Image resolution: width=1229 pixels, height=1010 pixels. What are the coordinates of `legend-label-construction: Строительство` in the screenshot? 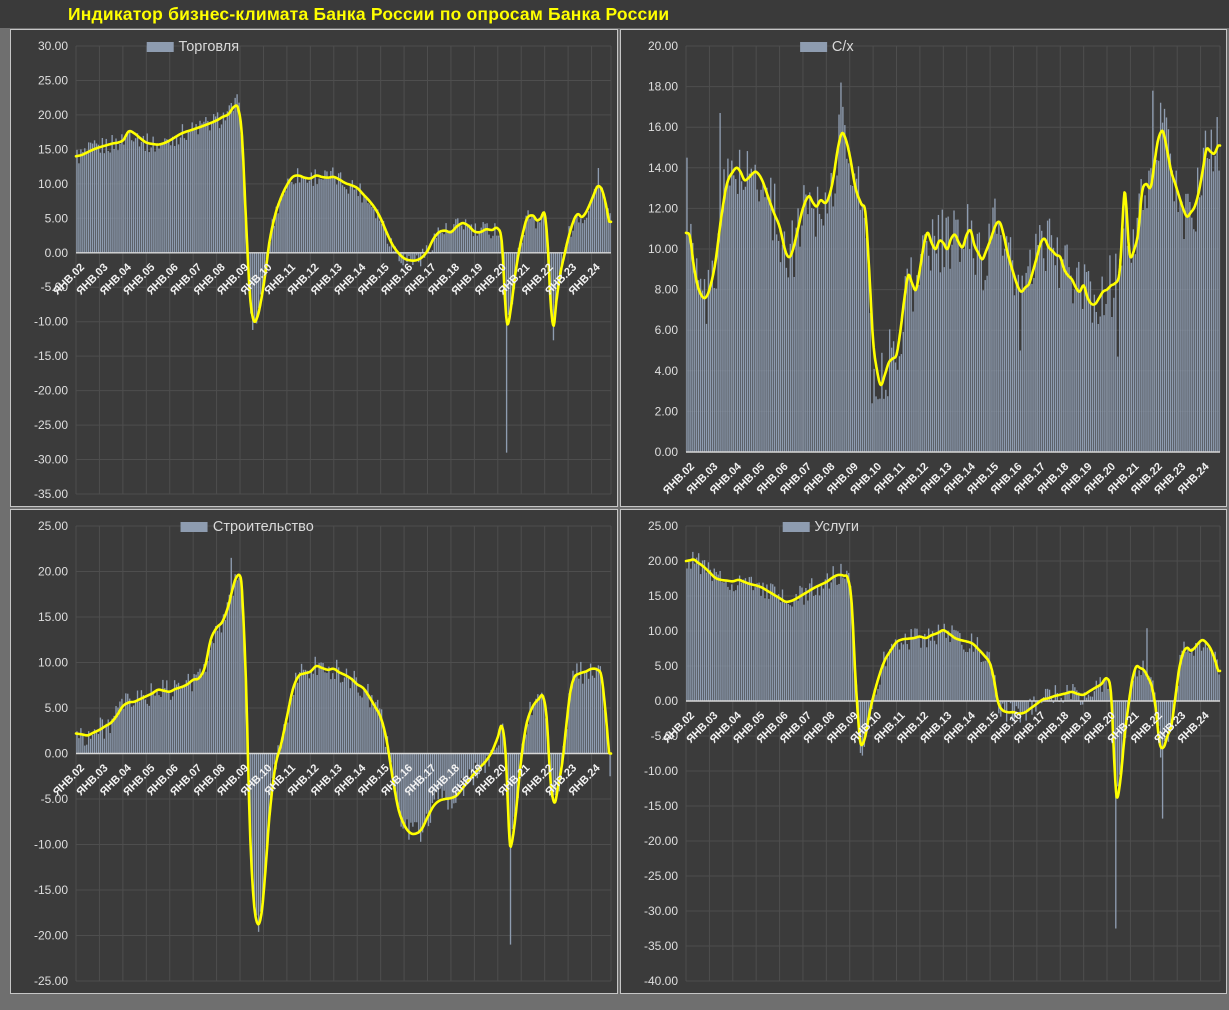 It's located at (263, 527).